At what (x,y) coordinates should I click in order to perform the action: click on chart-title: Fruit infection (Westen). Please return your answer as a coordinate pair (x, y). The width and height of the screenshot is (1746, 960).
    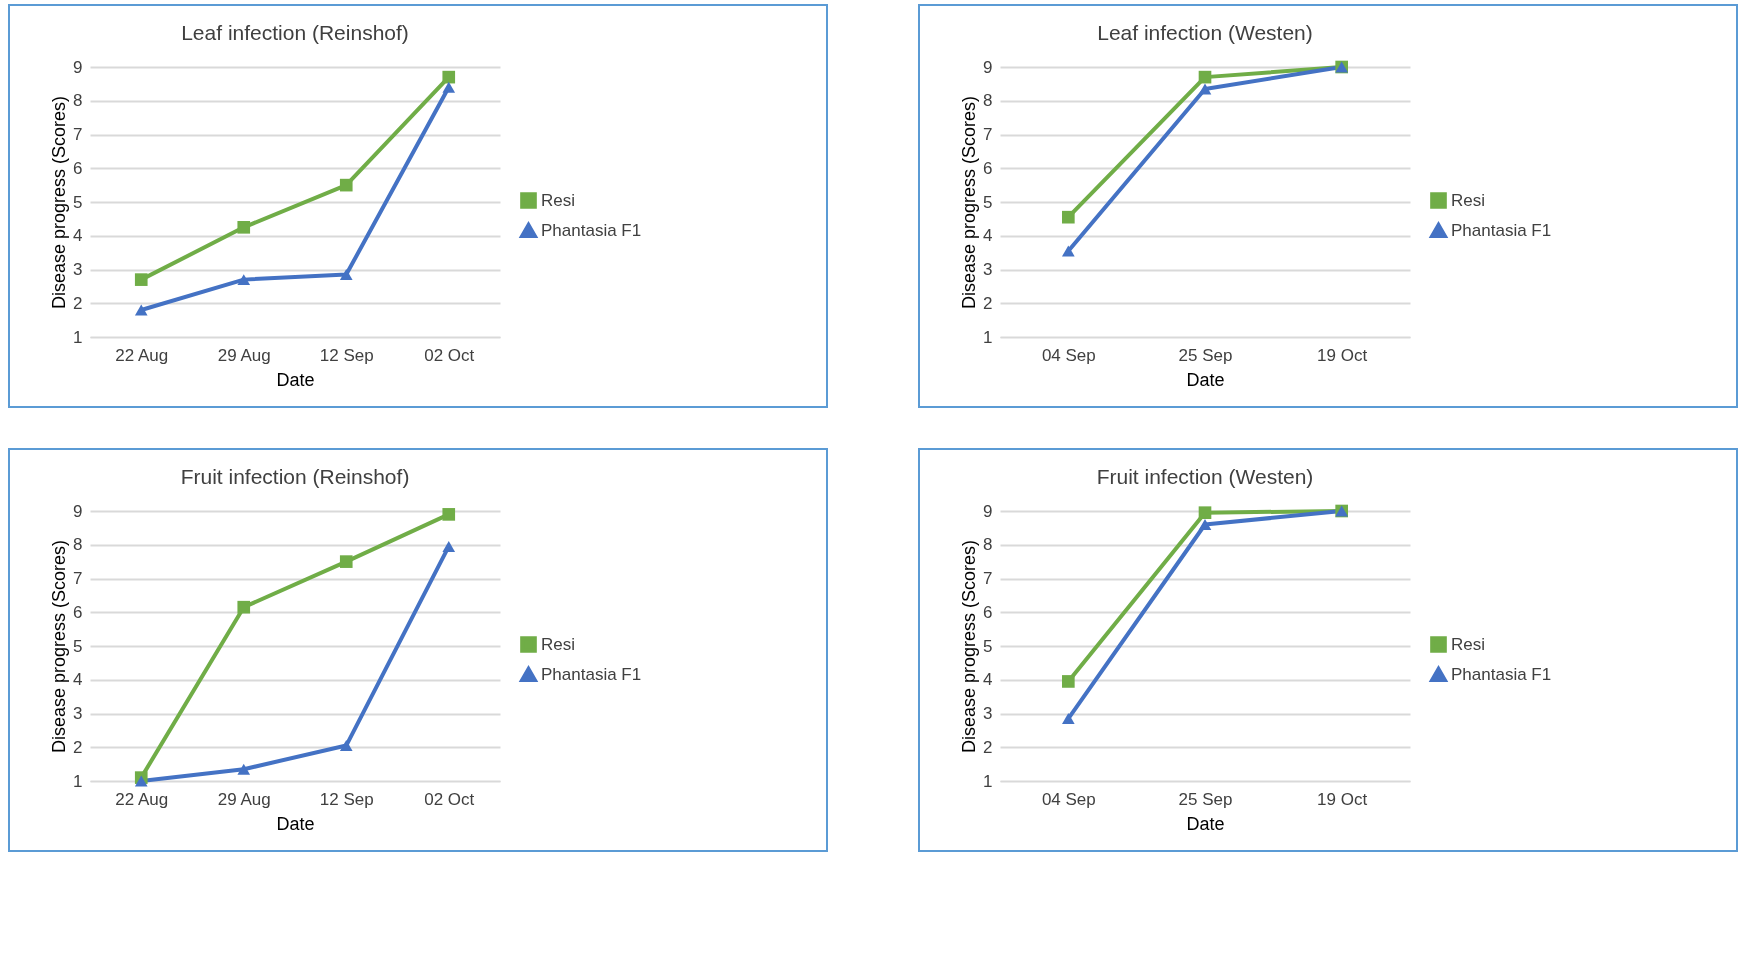
    Looking at the image, I should click on (1204, 476).